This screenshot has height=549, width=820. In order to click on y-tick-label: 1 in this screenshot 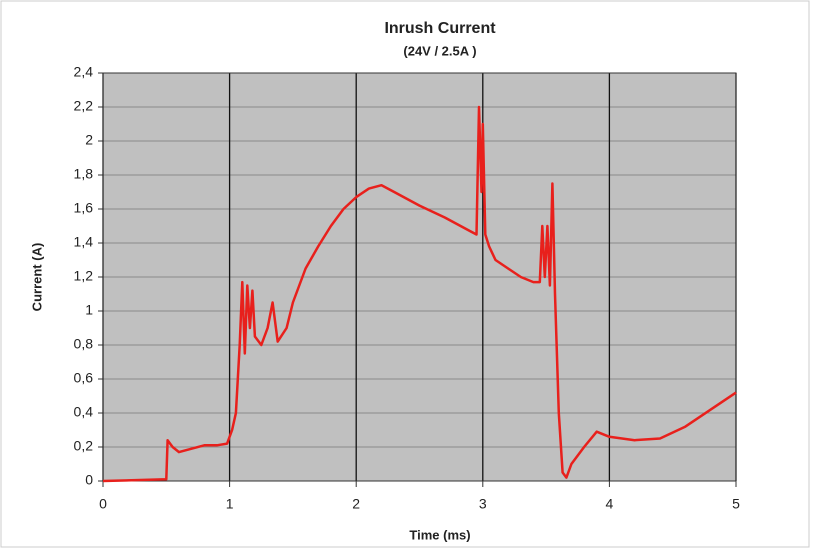, I will do `click(89, 310)`.